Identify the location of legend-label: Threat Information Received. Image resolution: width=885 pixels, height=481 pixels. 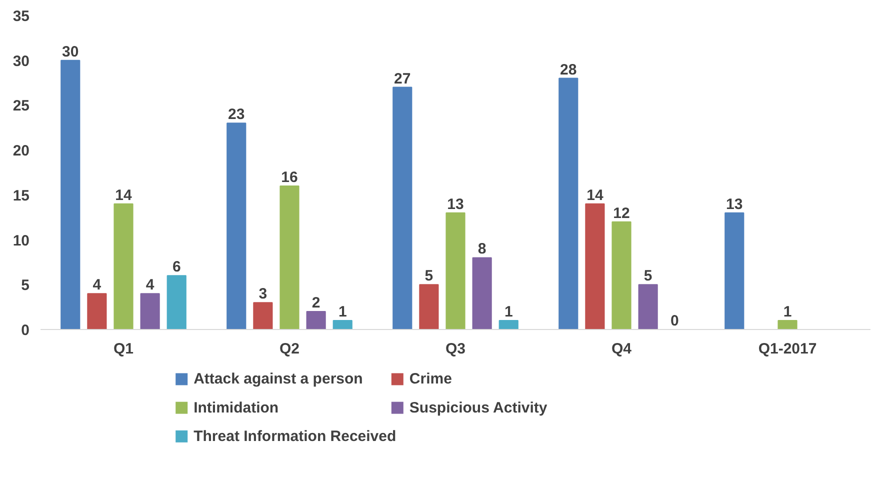
(295, 436).